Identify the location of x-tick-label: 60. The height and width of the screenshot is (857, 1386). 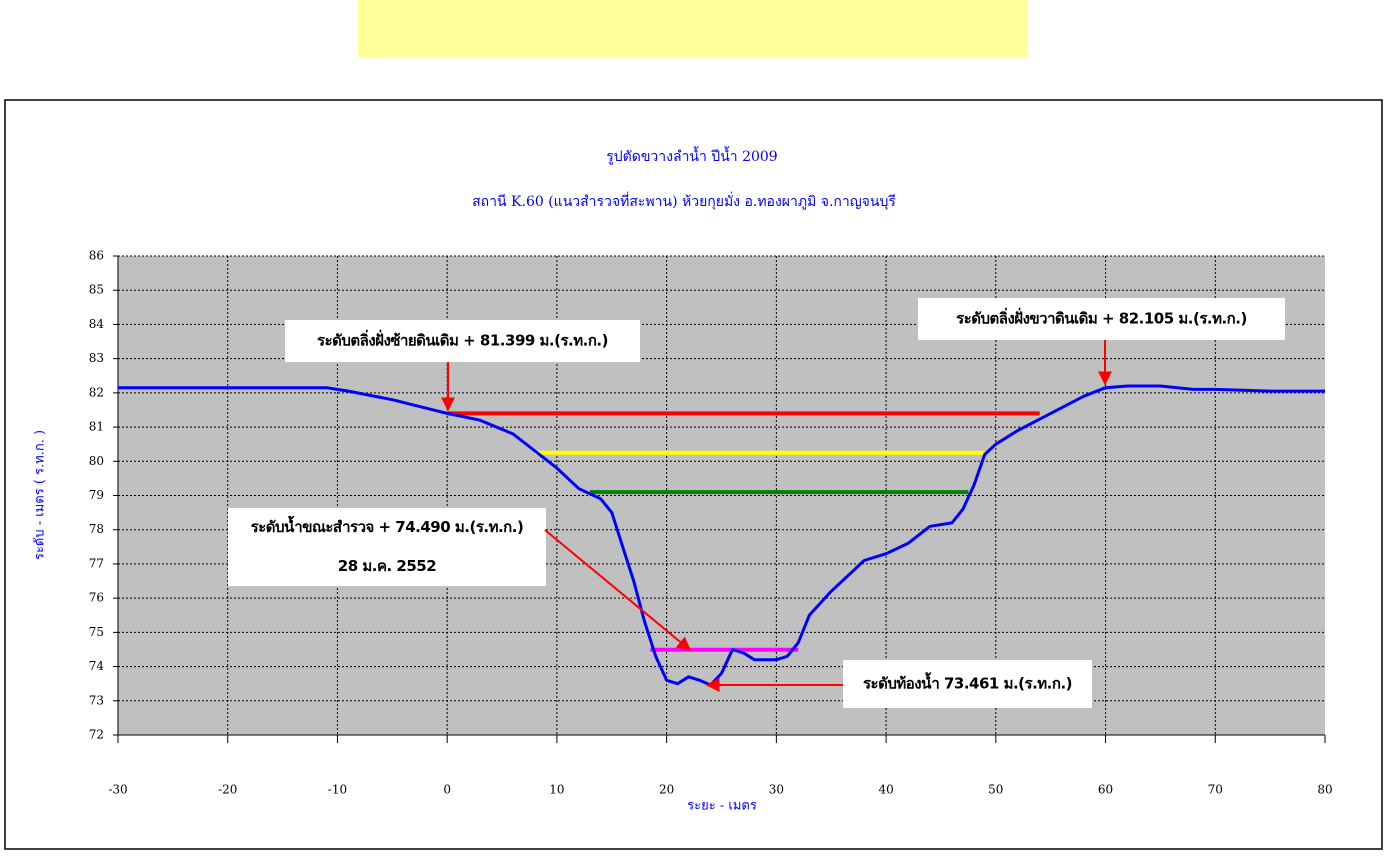
(1105, 790).